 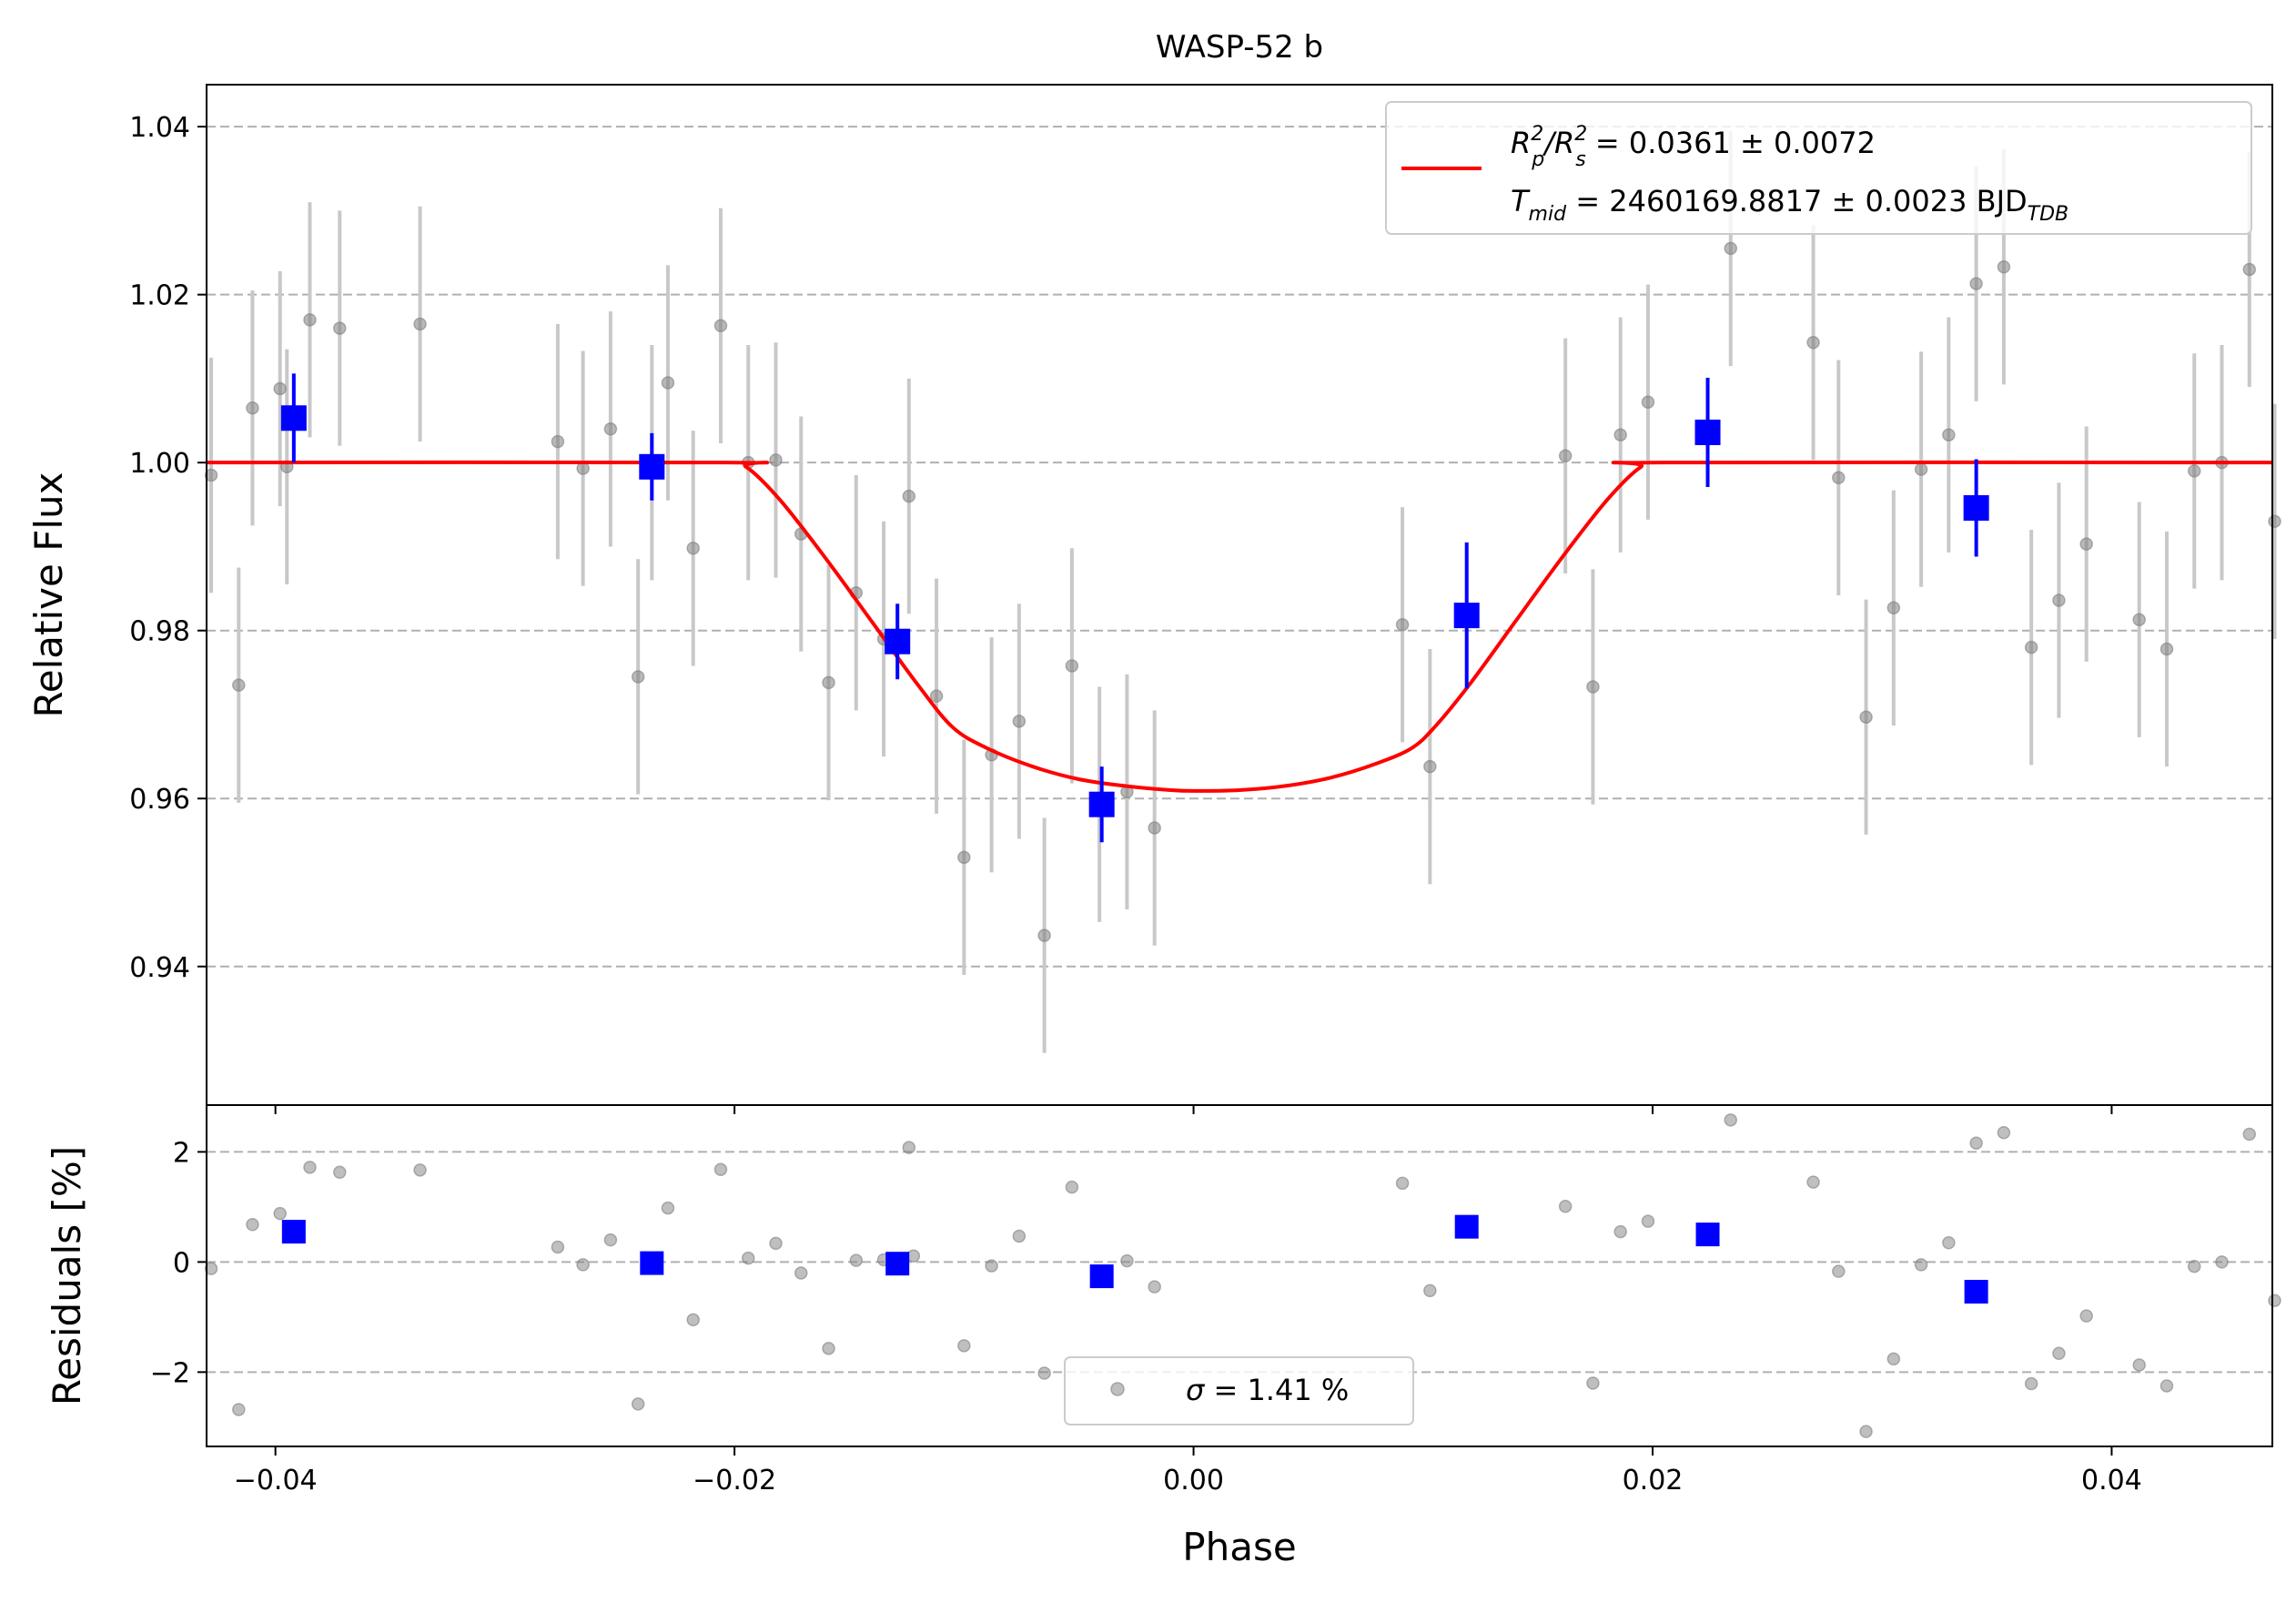 What do you see at coordinates (1537, 134) in the screenshot?
I see `legend-depth-sup1: 2` at bounding box center [1537, 134].